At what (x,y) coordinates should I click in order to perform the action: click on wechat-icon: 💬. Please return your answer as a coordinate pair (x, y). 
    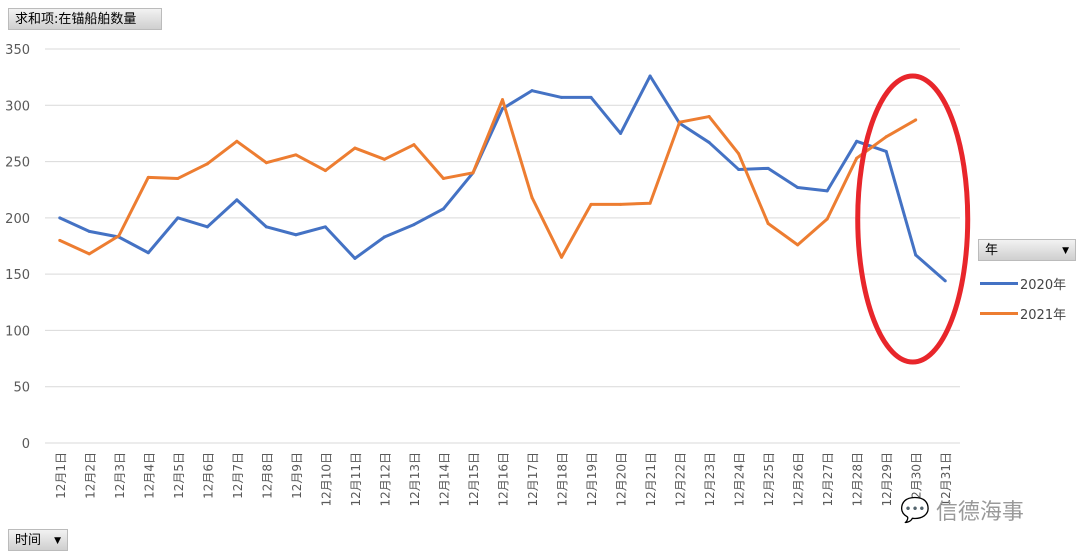
    Looking at the image, I should click on (915, 510).